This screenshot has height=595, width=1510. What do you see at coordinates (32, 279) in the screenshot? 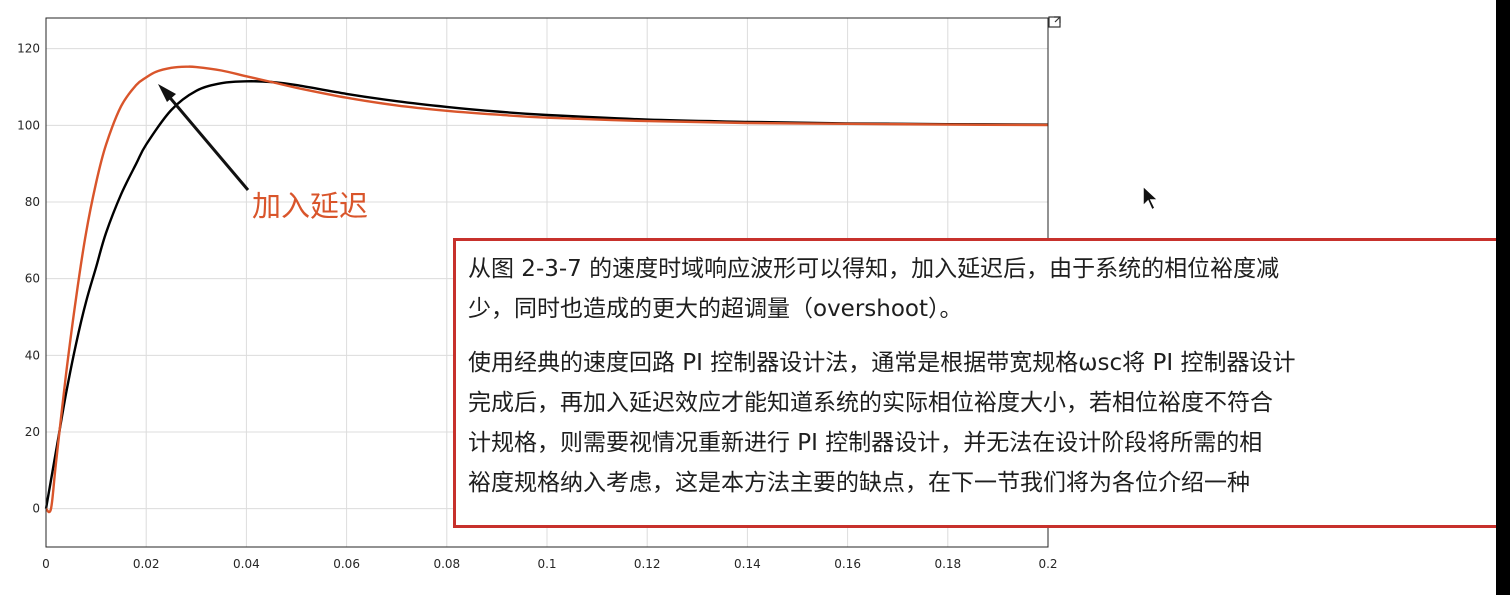
I see `y-tick-label: 60` at bounding box center [32, 279].